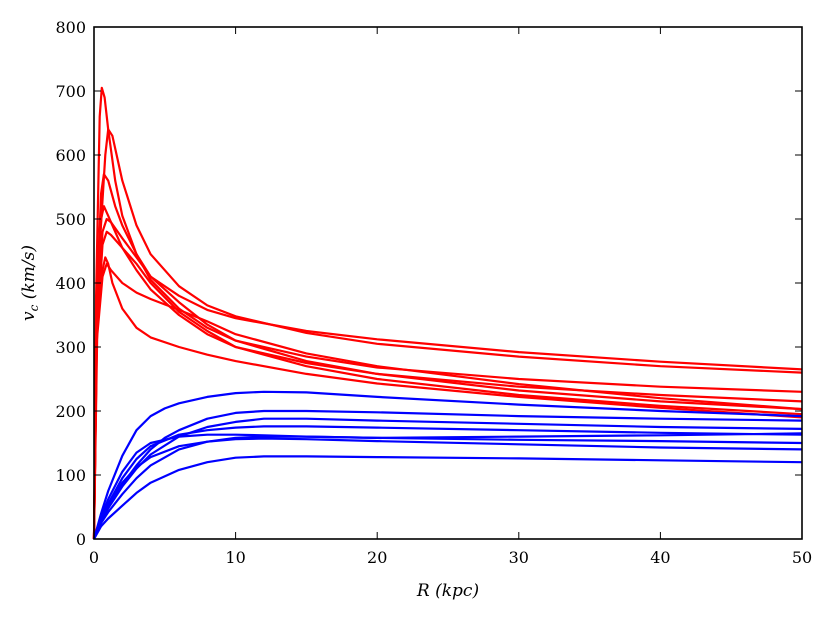 This screenshot has height=620, width=831. What do you see at coordinates (447, 591) in the screenshot?
I see `x-axis-label: R (kpc)` at bounding box center [447, 591].